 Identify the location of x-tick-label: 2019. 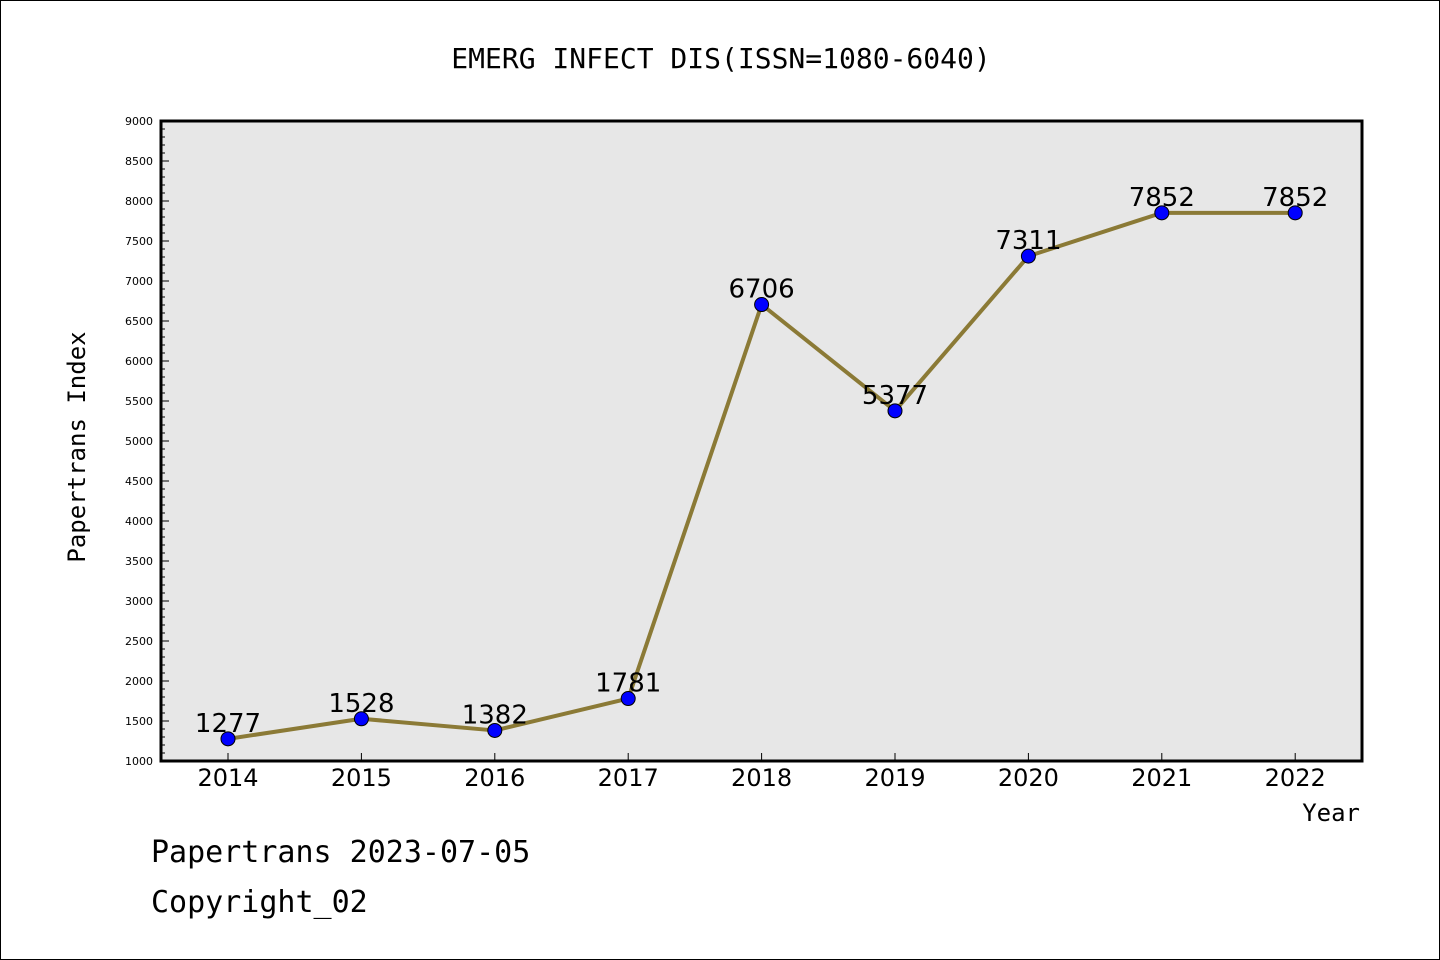
(894, 778).